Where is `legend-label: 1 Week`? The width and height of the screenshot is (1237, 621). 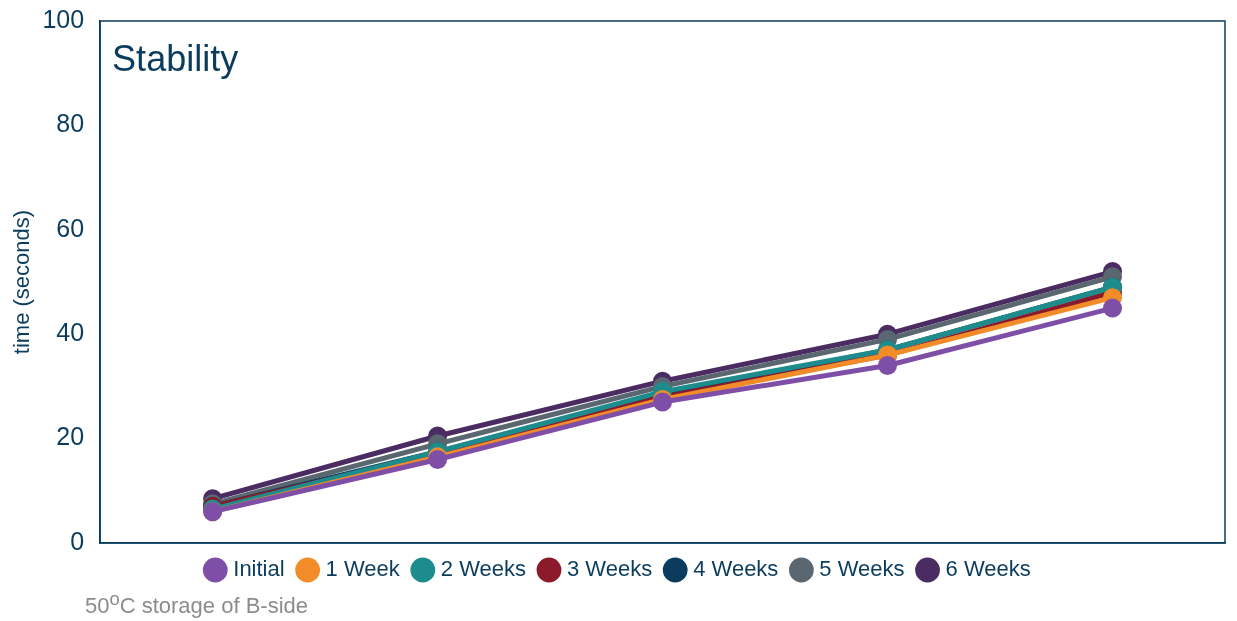 legend-label: 1 Week is located at coordinates (363, 569).